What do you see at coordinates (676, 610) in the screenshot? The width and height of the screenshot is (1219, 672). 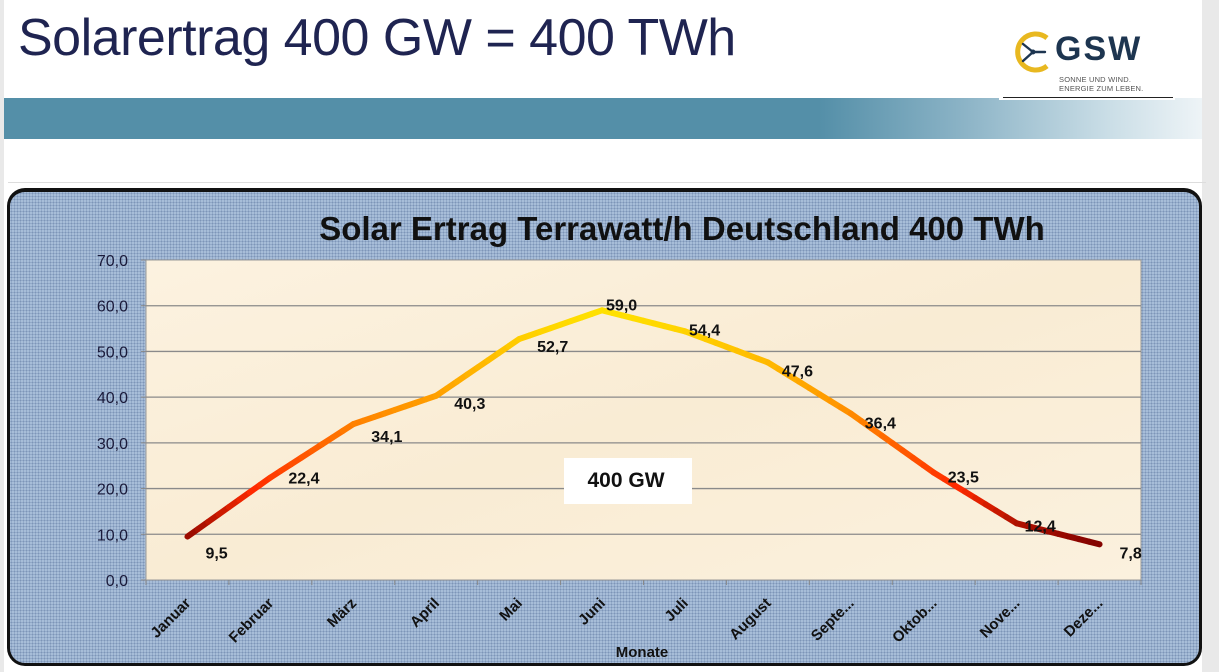 I see `x-tick-label: Juli` at bounding box center [676, 610].